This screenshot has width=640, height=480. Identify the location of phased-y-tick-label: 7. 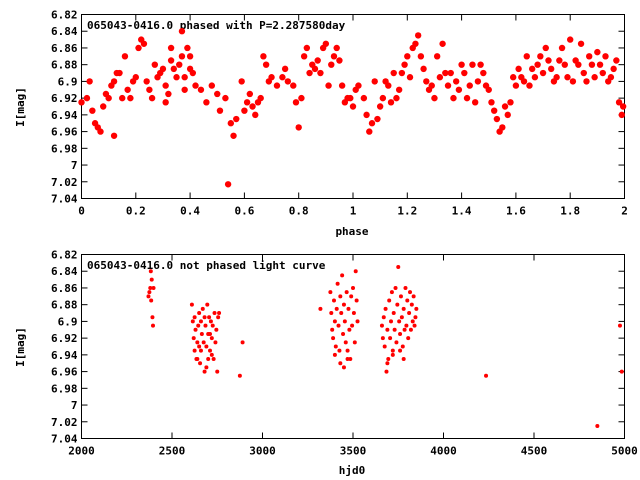
(74, 165).